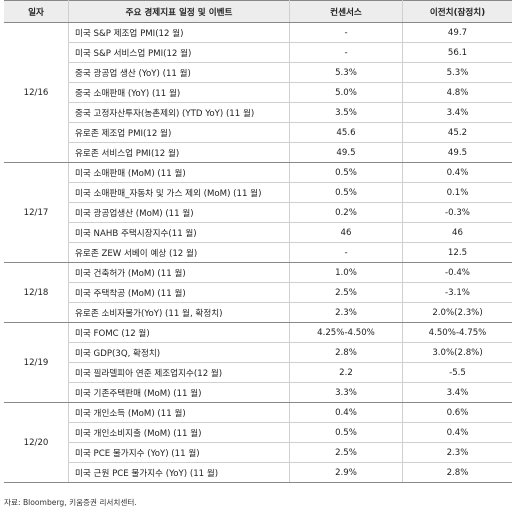 The height and width of the screenshot is (513, 513). Describe the element at coordinates (346, 72) in the screenshot. I see `consensus-cell: 5.3%` at that location.